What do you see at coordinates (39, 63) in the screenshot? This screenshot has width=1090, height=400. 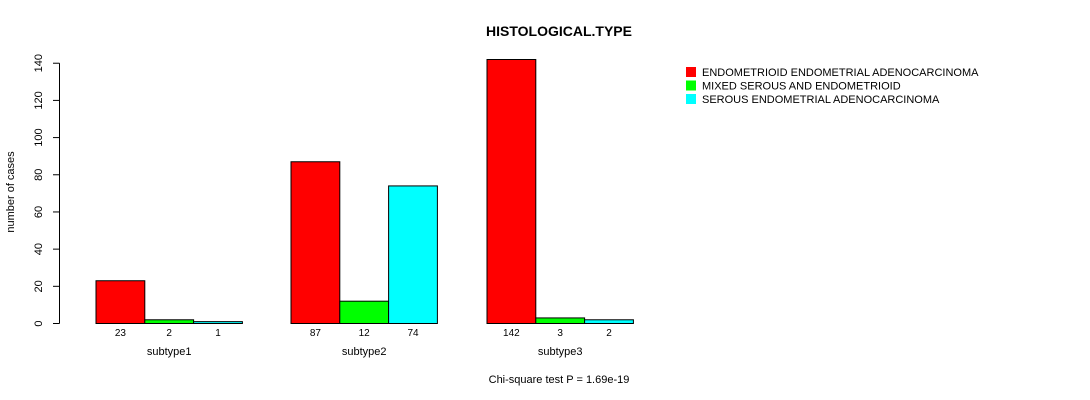 I see `y-tick-label: 140` at bounding box center [39, 63].